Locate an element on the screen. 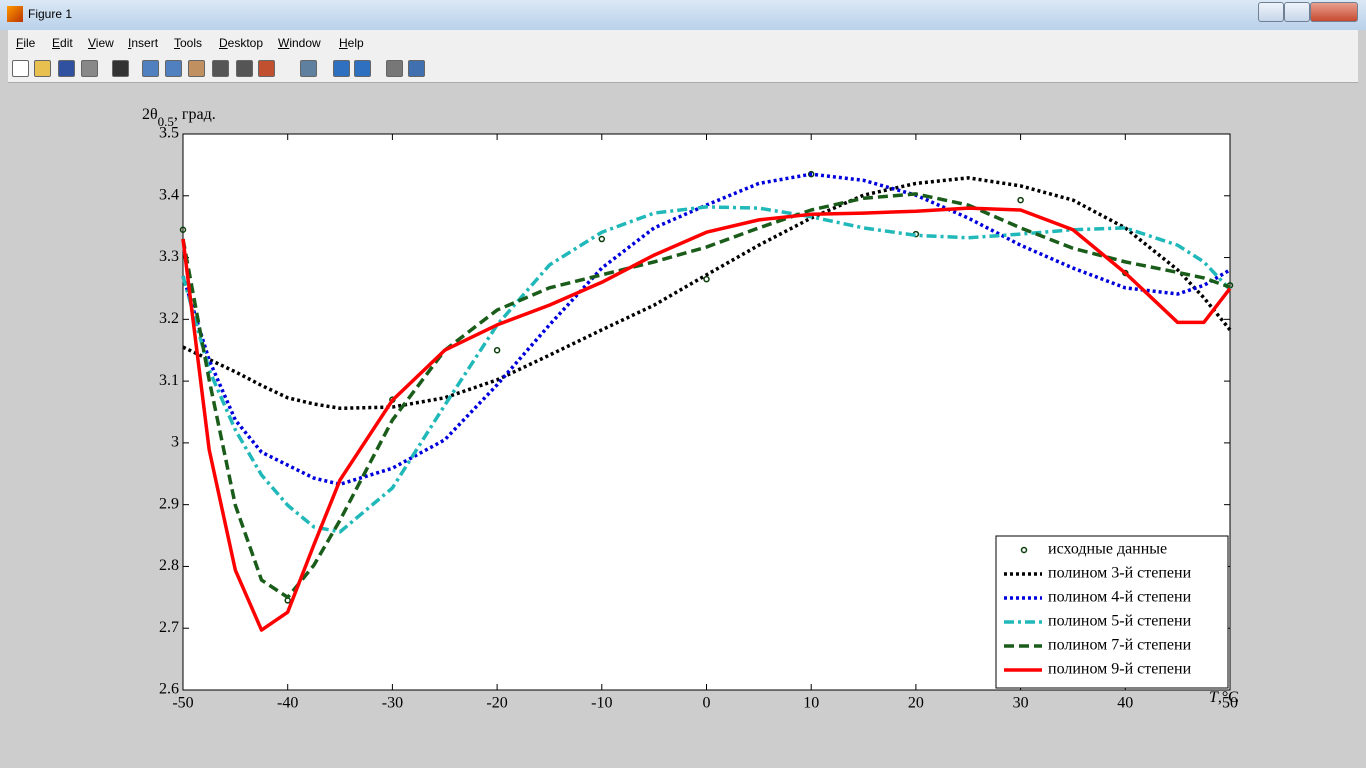 The image size is (1366, 768). x-tick-label: 30 is located at coordinates (1021, 703).